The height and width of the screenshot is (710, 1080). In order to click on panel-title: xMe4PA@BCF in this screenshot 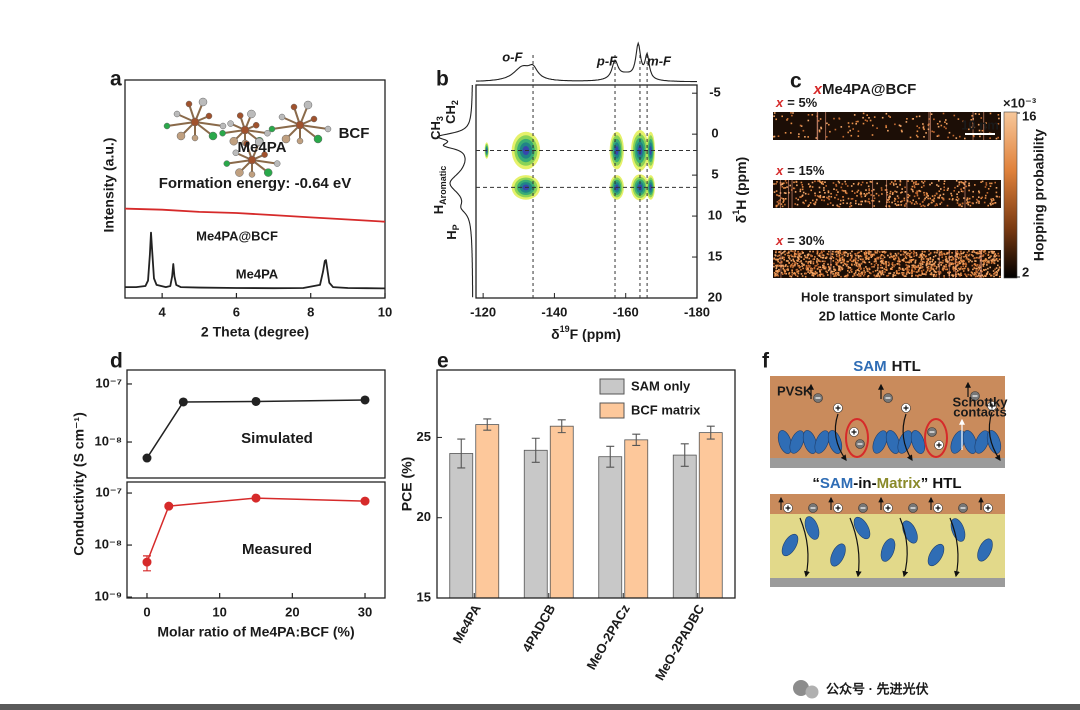, I will do `click(865, 89)`.